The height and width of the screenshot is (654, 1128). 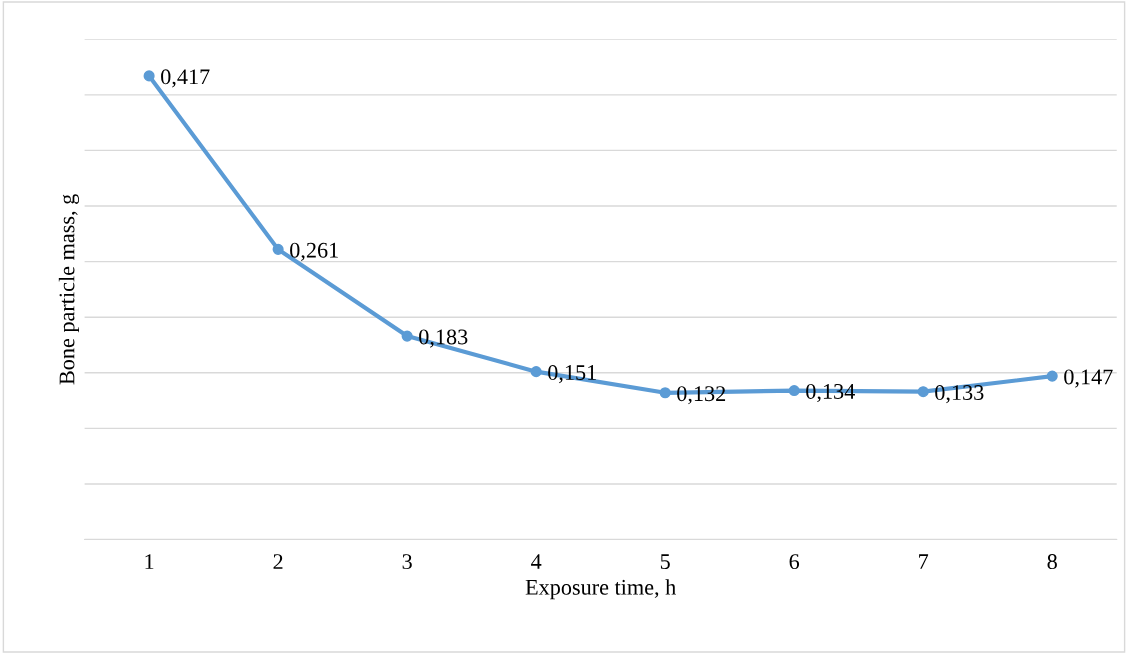 I want to click on x-tick-label: 6, so click(x=794, y=562).